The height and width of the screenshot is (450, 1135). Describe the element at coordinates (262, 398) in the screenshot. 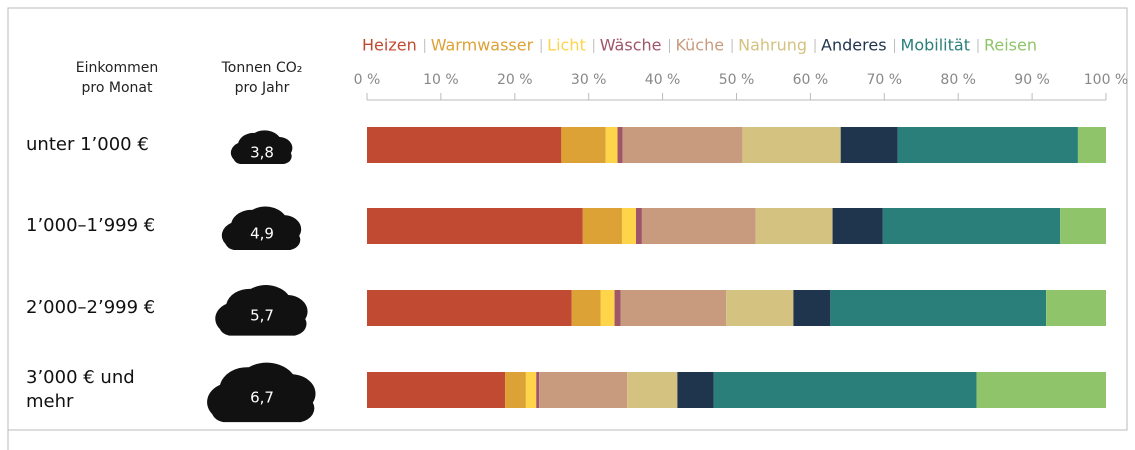

I see `co2-label: 6,7` at that location.